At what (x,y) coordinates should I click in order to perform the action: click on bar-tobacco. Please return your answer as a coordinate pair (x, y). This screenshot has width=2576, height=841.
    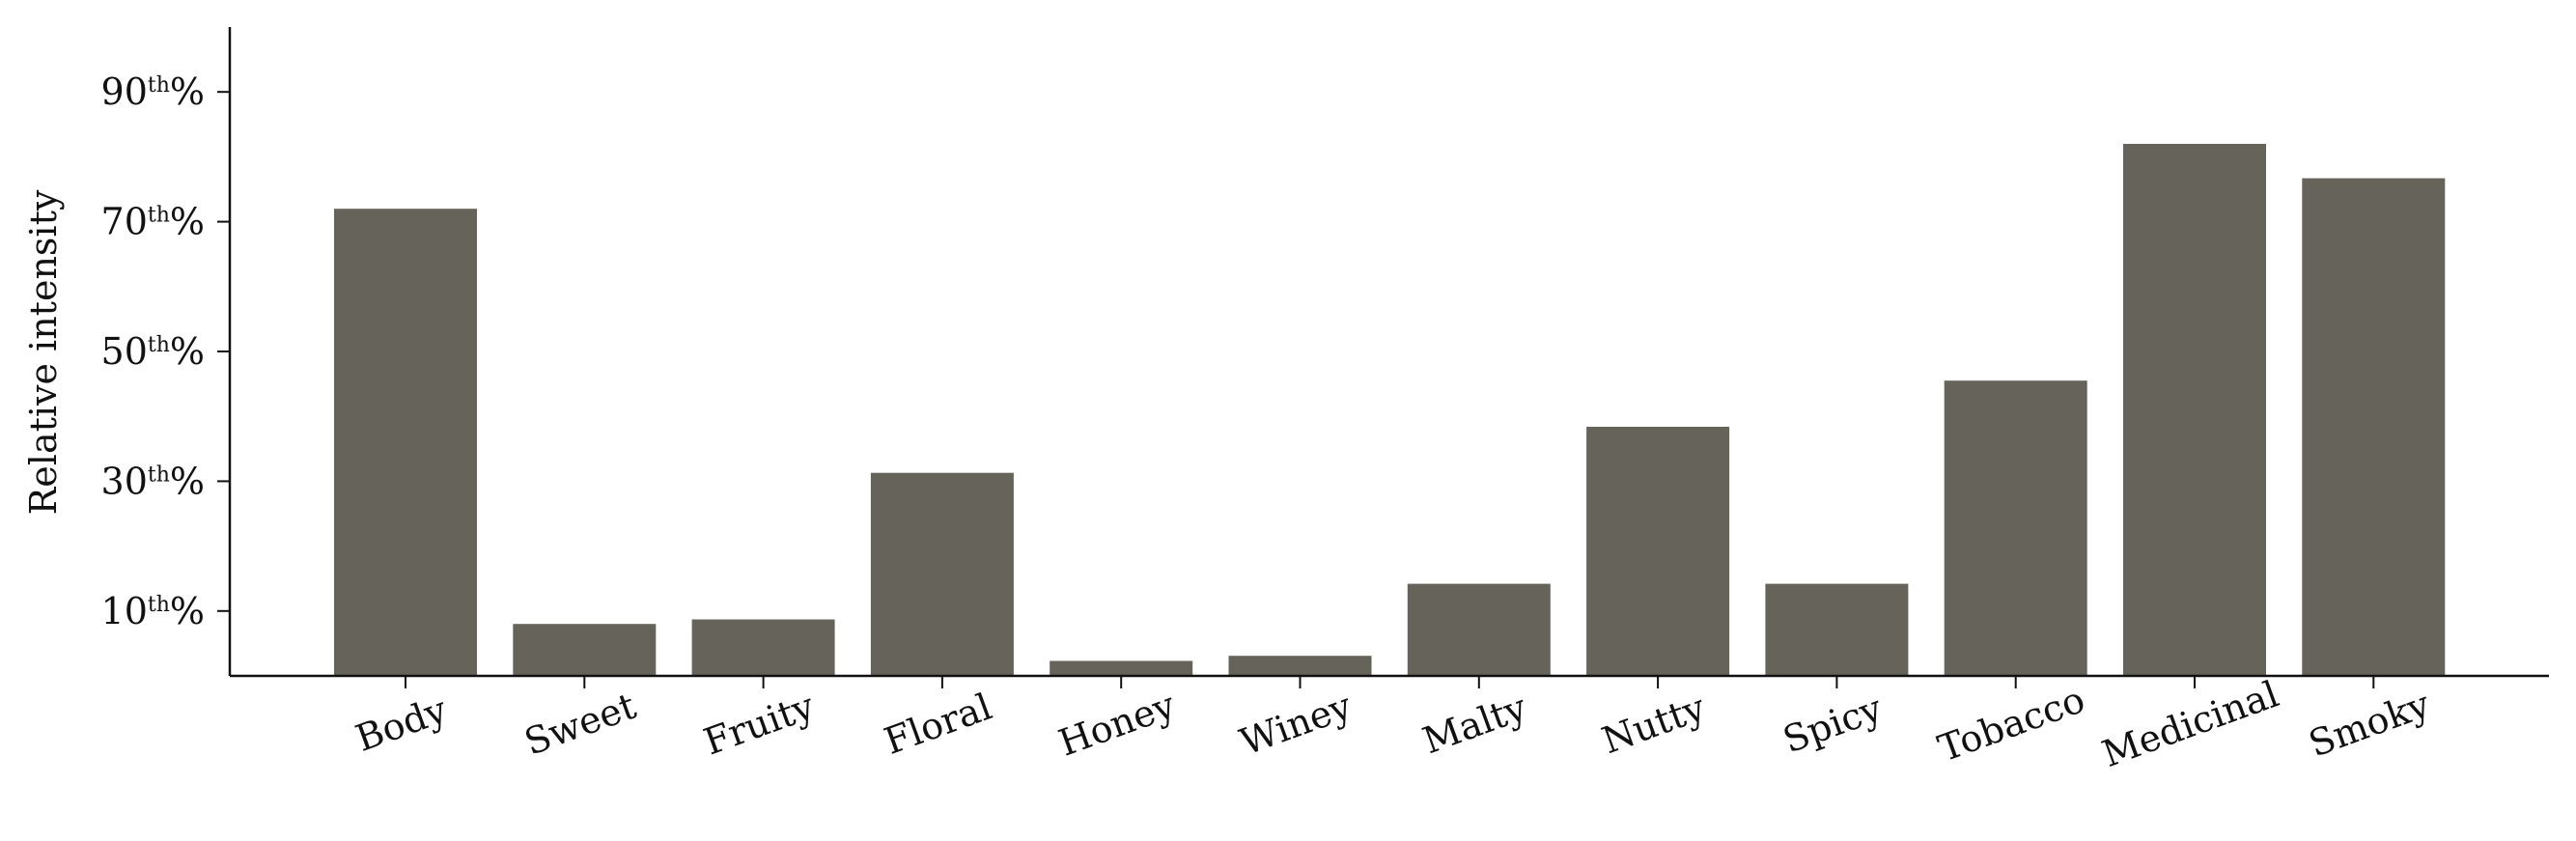
    Looking at the image, I should click on (2016, 528).